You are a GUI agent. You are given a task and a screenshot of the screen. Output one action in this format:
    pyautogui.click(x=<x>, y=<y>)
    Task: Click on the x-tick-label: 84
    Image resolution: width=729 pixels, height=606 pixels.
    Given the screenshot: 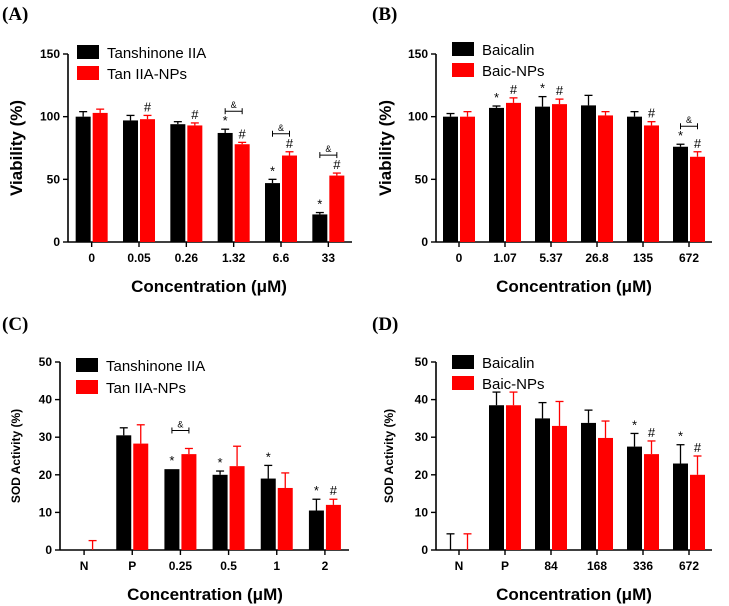 What is the action you would take?
    pyautogui.click(x=551, y=566)
    